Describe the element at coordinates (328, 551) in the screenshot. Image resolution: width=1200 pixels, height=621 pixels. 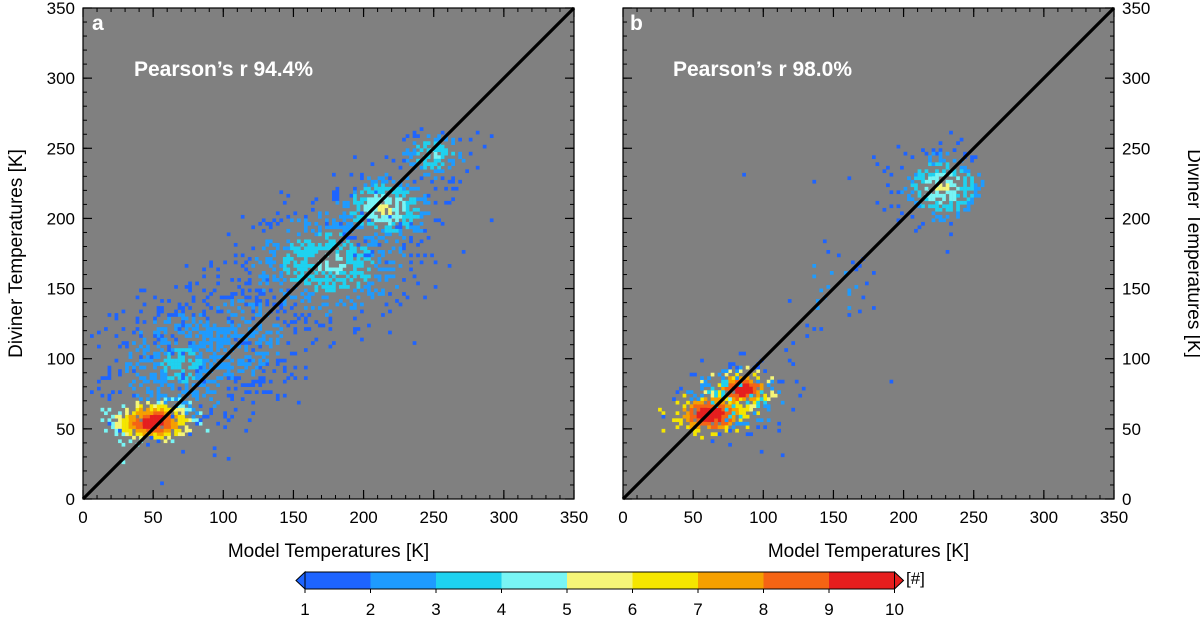
I see `panel-a-xlabel: Model Temperatures [K]` at that location.